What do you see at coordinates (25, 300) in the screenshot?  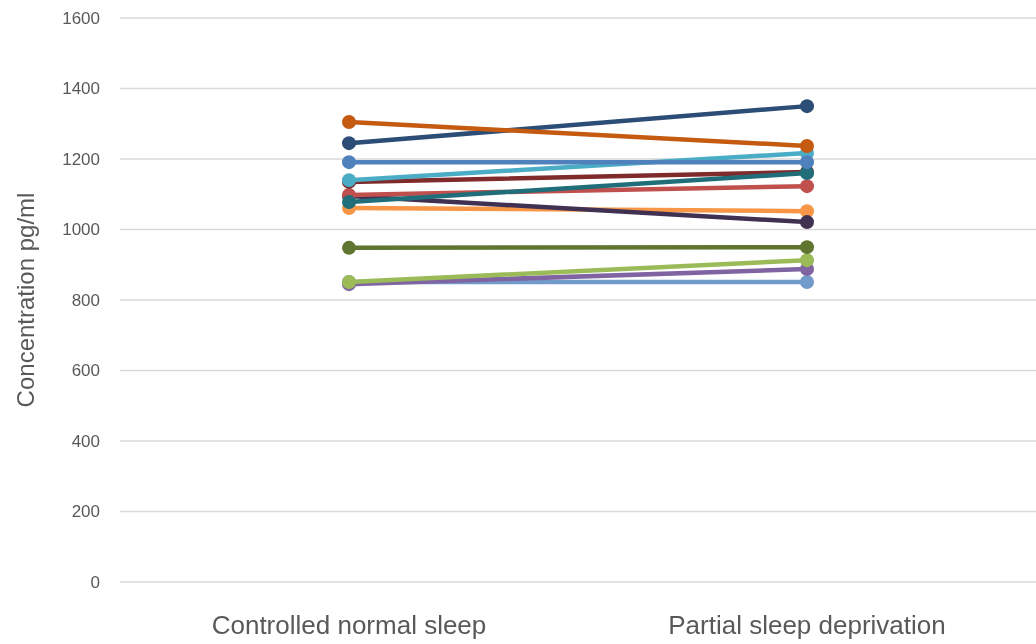 I see `y-axis-title: Concentration pg/ml` at bounding box center [25, 300].